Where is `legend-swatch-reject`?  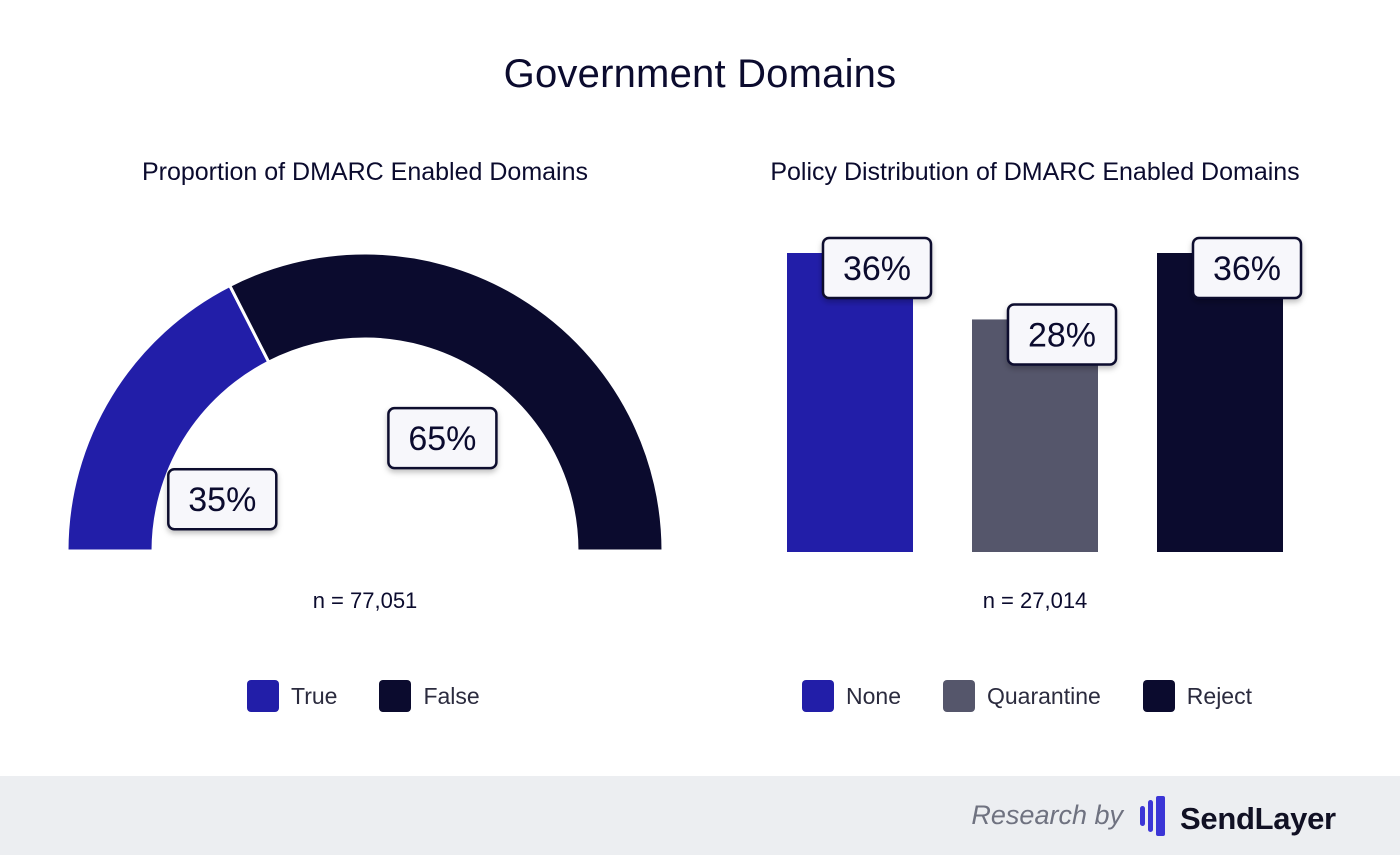
legend-swatch-reject is located at coordinates (1158, 696).